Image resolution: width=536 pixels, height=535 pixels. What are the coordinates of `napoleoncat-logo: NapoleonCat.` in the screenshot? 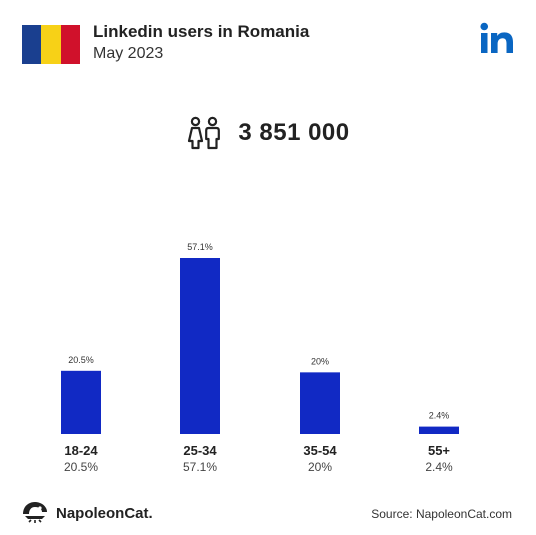 It's located at (86, 513).